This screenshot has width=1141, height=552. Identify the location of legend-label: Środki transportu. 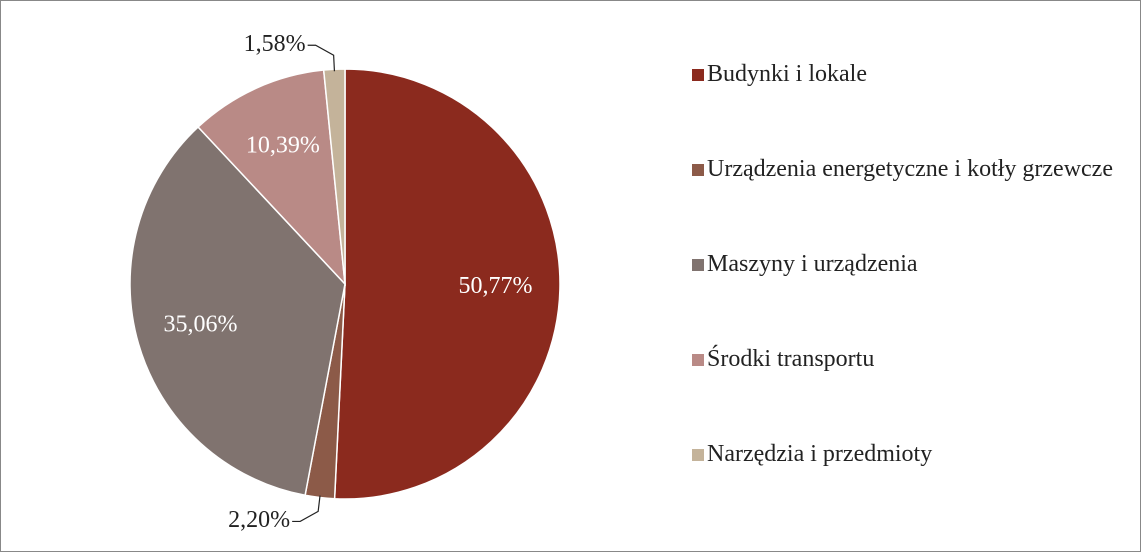
(791, 359).